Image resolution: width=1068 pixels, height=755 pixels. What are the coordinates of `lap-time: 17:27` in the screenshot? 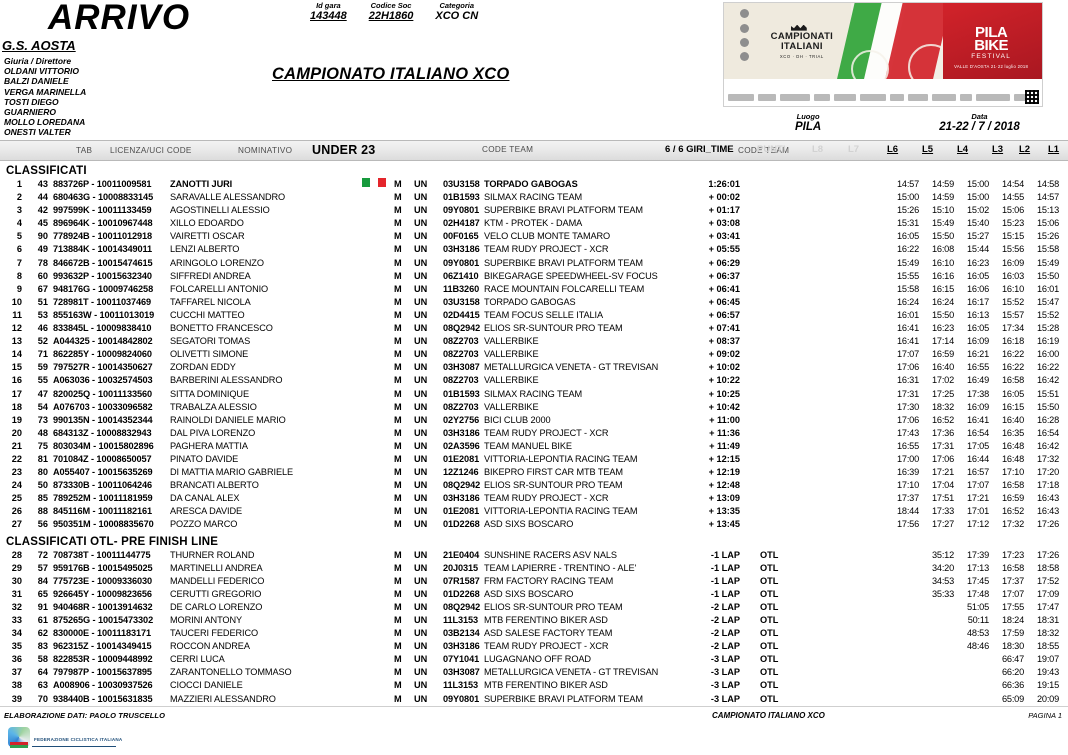 It's located at (943, 524).